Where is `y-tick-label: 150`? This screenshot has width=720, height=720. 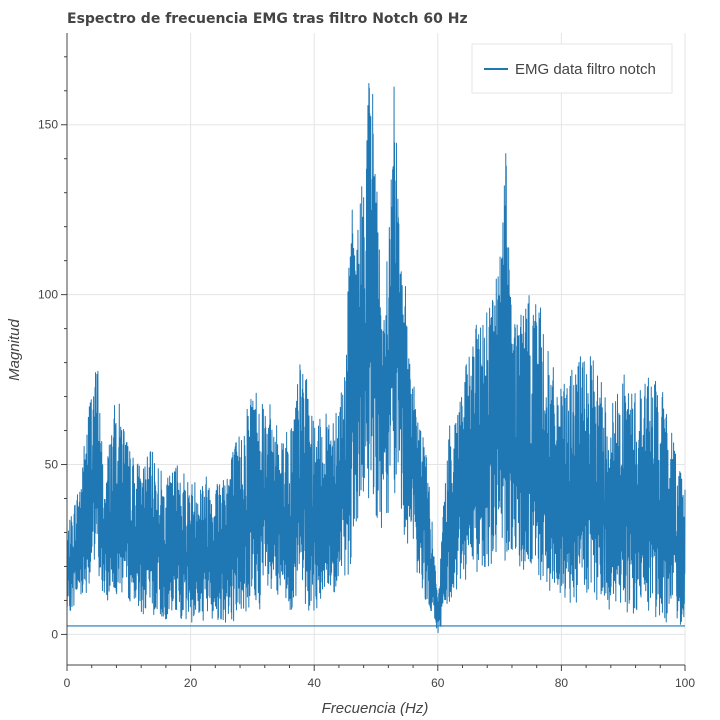
y-tick-label: 150 is located at coordinates (48, 125).